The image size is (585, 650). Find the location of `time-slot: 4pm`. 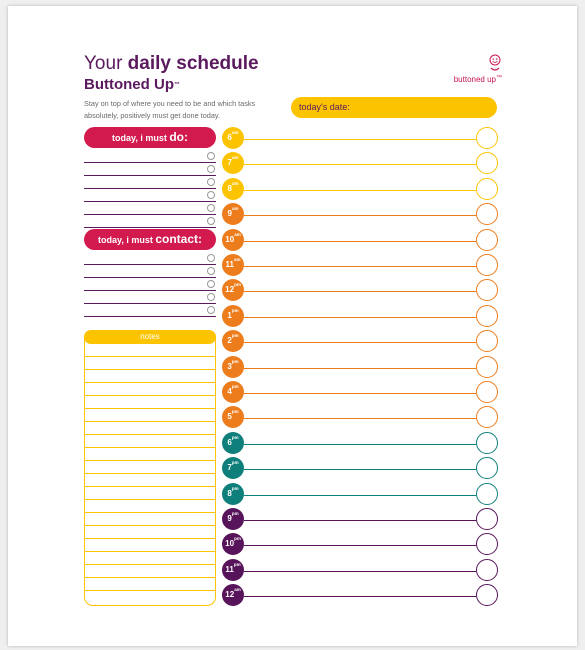

time-slot: 4pm is located at coordinates (360, 392).